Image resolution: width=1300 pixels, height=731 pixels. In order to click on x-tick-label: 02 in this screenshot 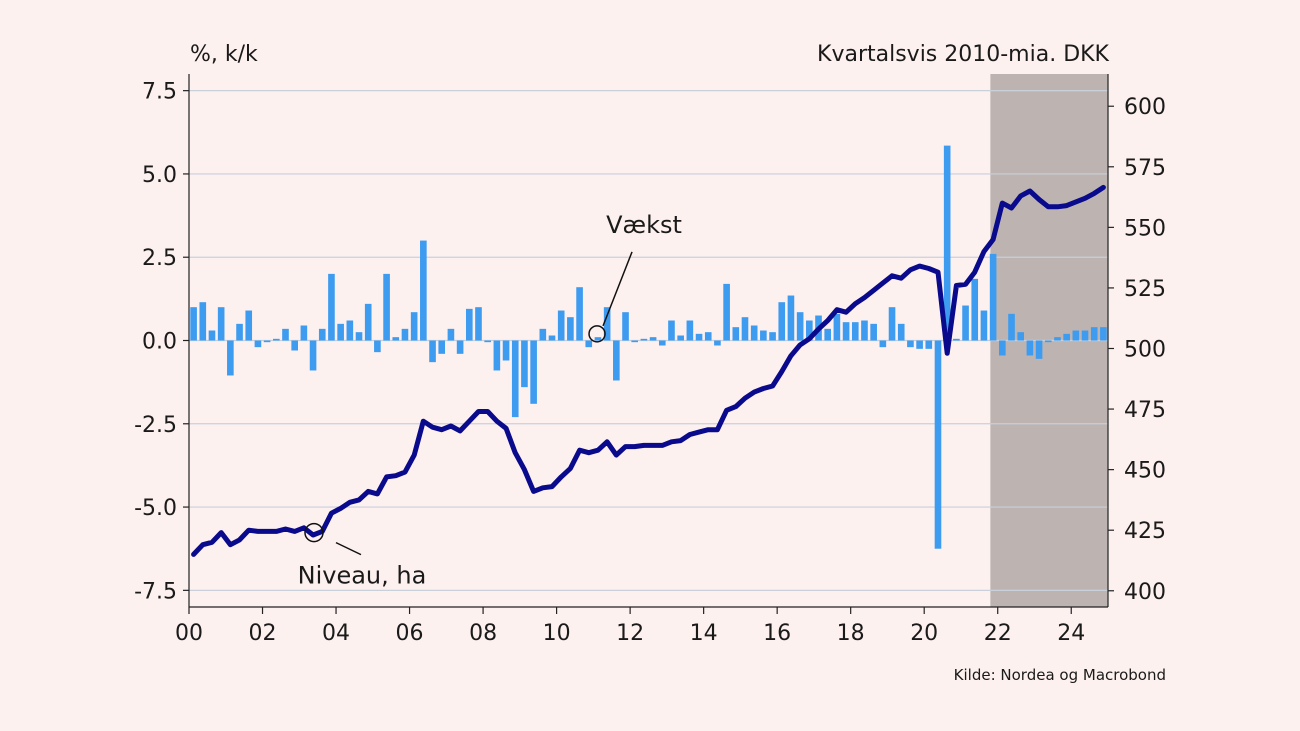, I will do `click(263, 633)`.